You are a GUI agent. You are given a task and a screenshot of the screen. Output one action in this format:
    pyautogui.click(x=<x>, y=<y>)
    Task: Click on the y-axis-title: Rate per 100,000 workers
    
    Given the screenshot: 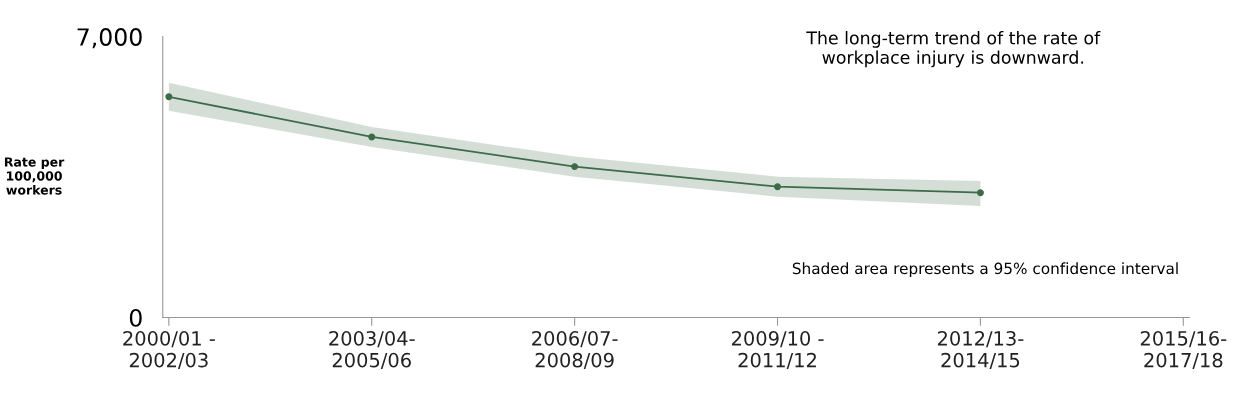 What is the action you would take?
    pyautogui.click(x=34, y=176)
    